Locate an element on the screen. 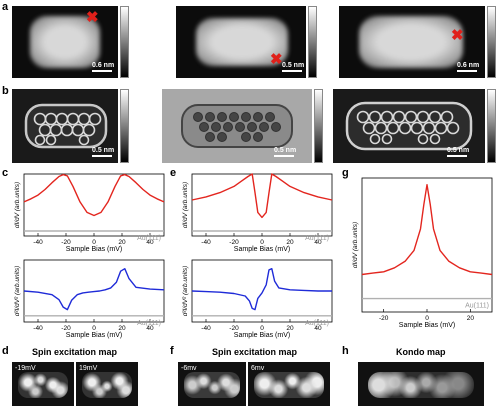  bias-label: -19mV is located at coordinates (25, 368).